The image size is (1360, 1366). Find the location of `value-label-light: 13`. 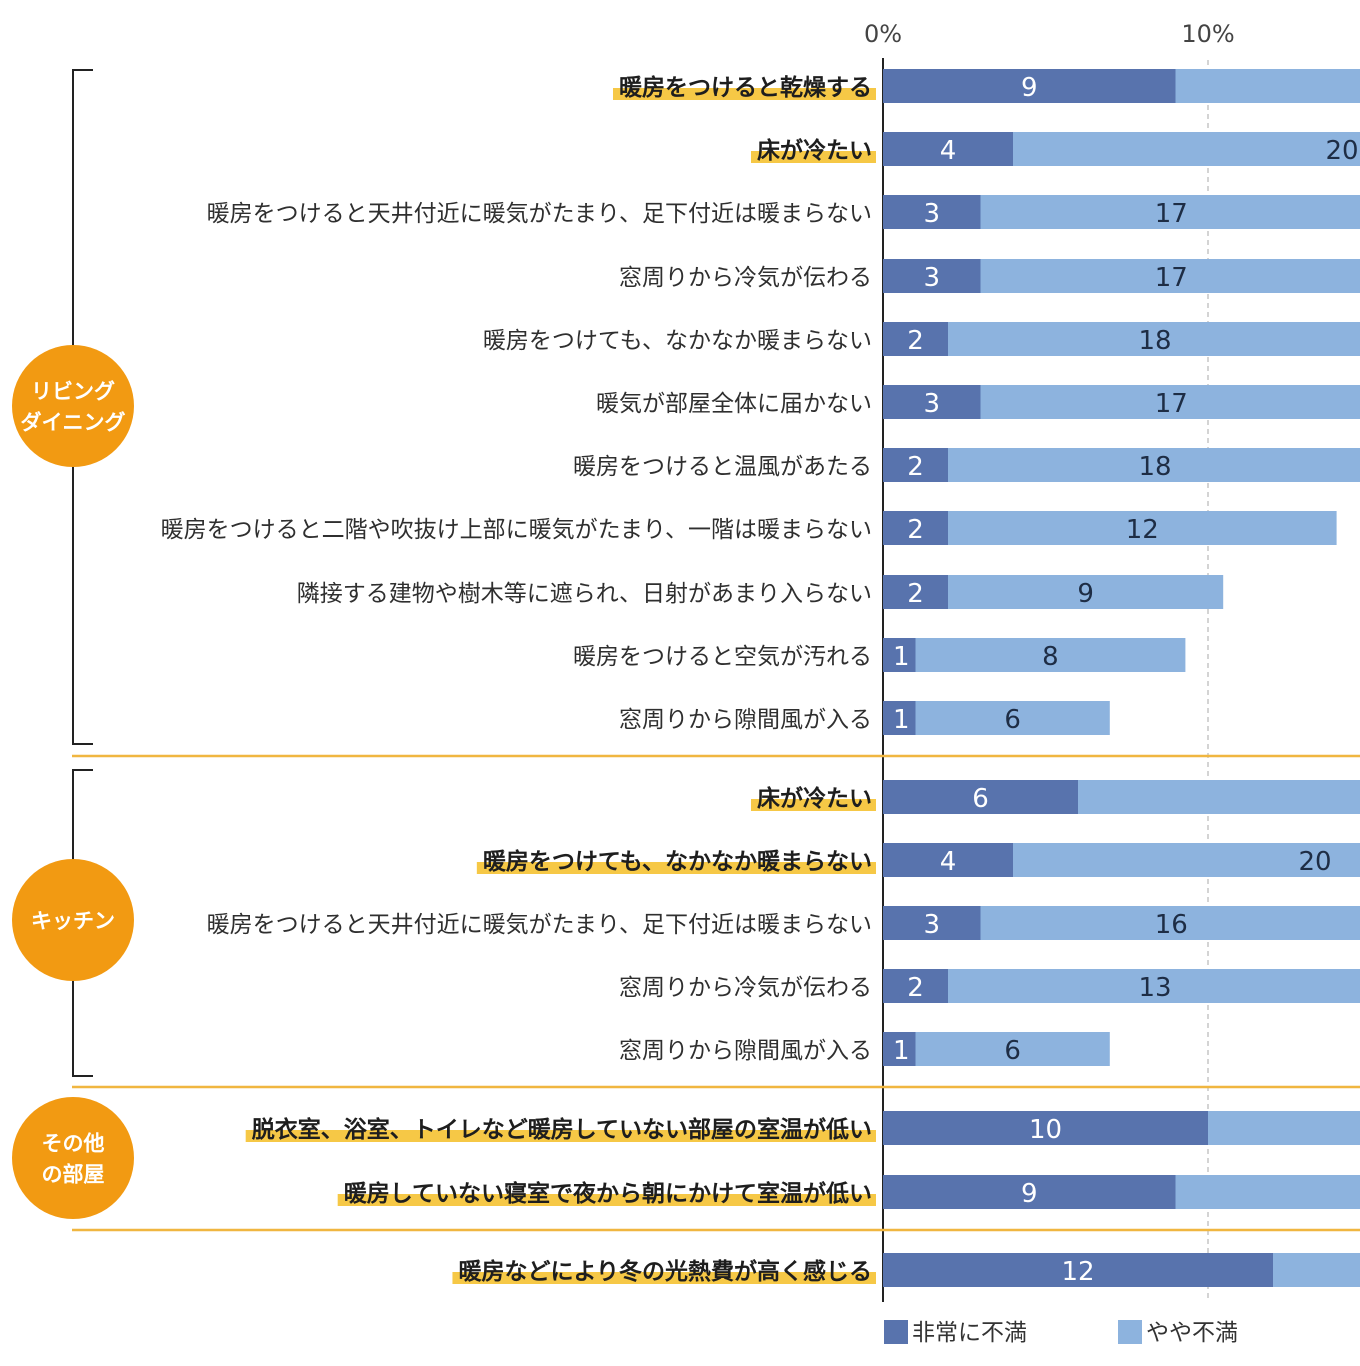

value-label-light: 13 is located at coordinates (1154, 988).